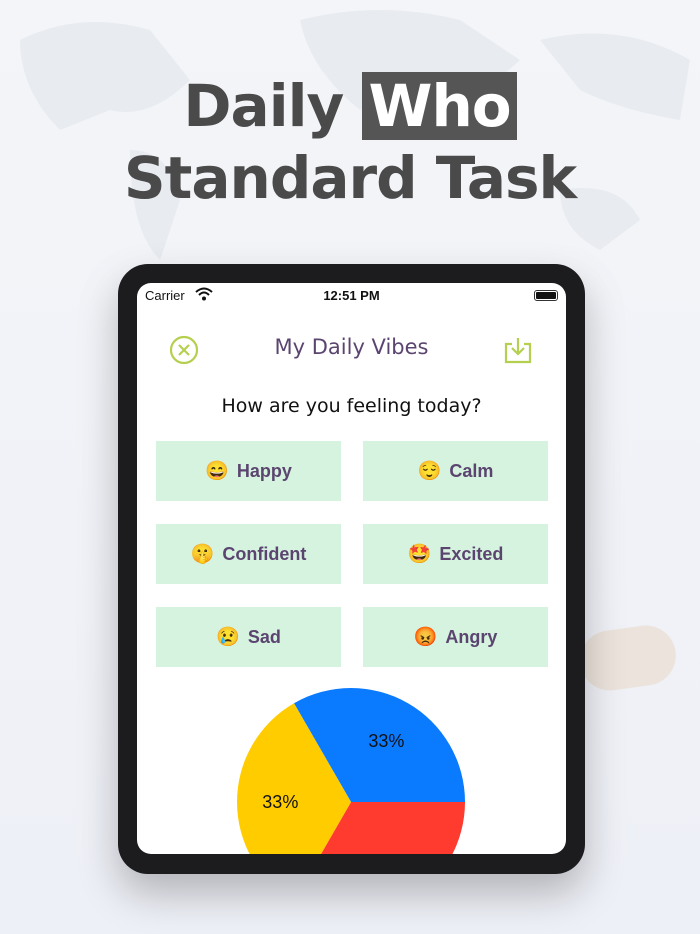 The width and height of the screenshot is (700, 934). Describe the element at coordinates (202, 554) in the screenshot. I see `mood-emoji-icon: 🤫` at that location.